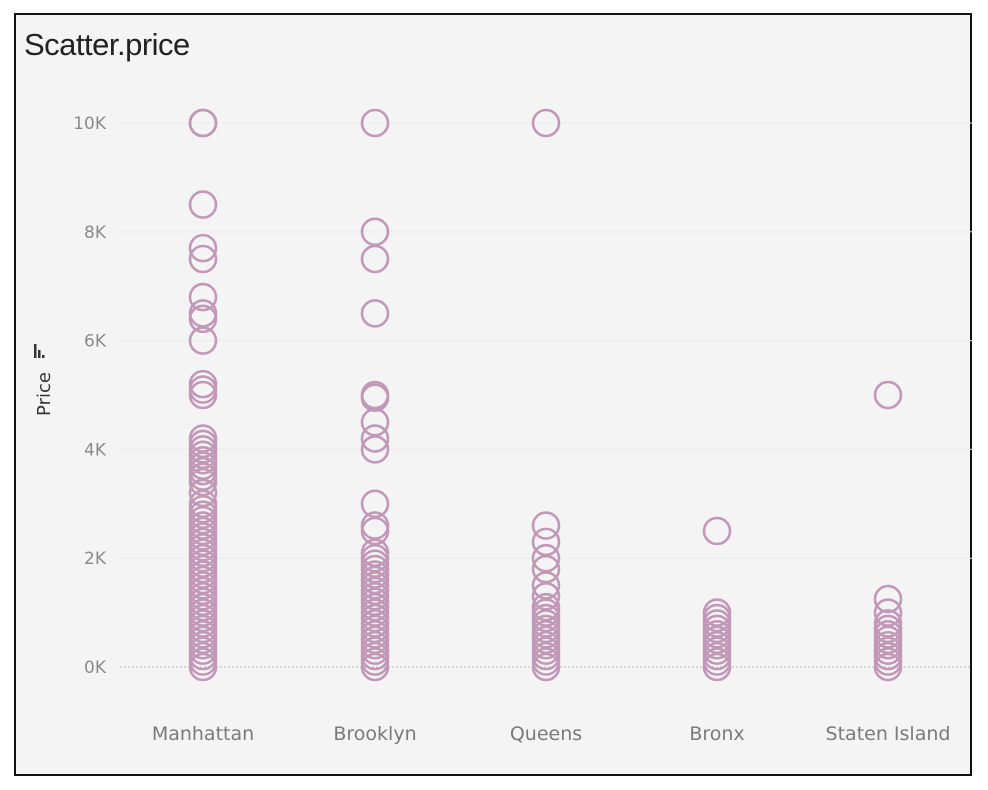 This screenshot has width=988, height=790. I want to click on chart-title: Scatter.price, so click(107, 44).